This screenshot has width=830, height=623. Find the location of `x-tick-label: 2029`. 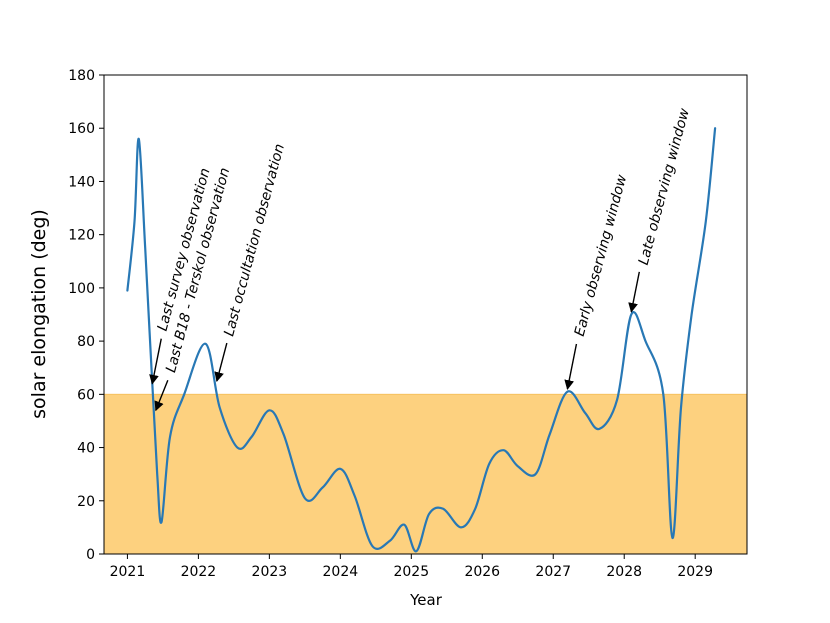

x-tick-label: 2029 is located at coordinates (695, 572).